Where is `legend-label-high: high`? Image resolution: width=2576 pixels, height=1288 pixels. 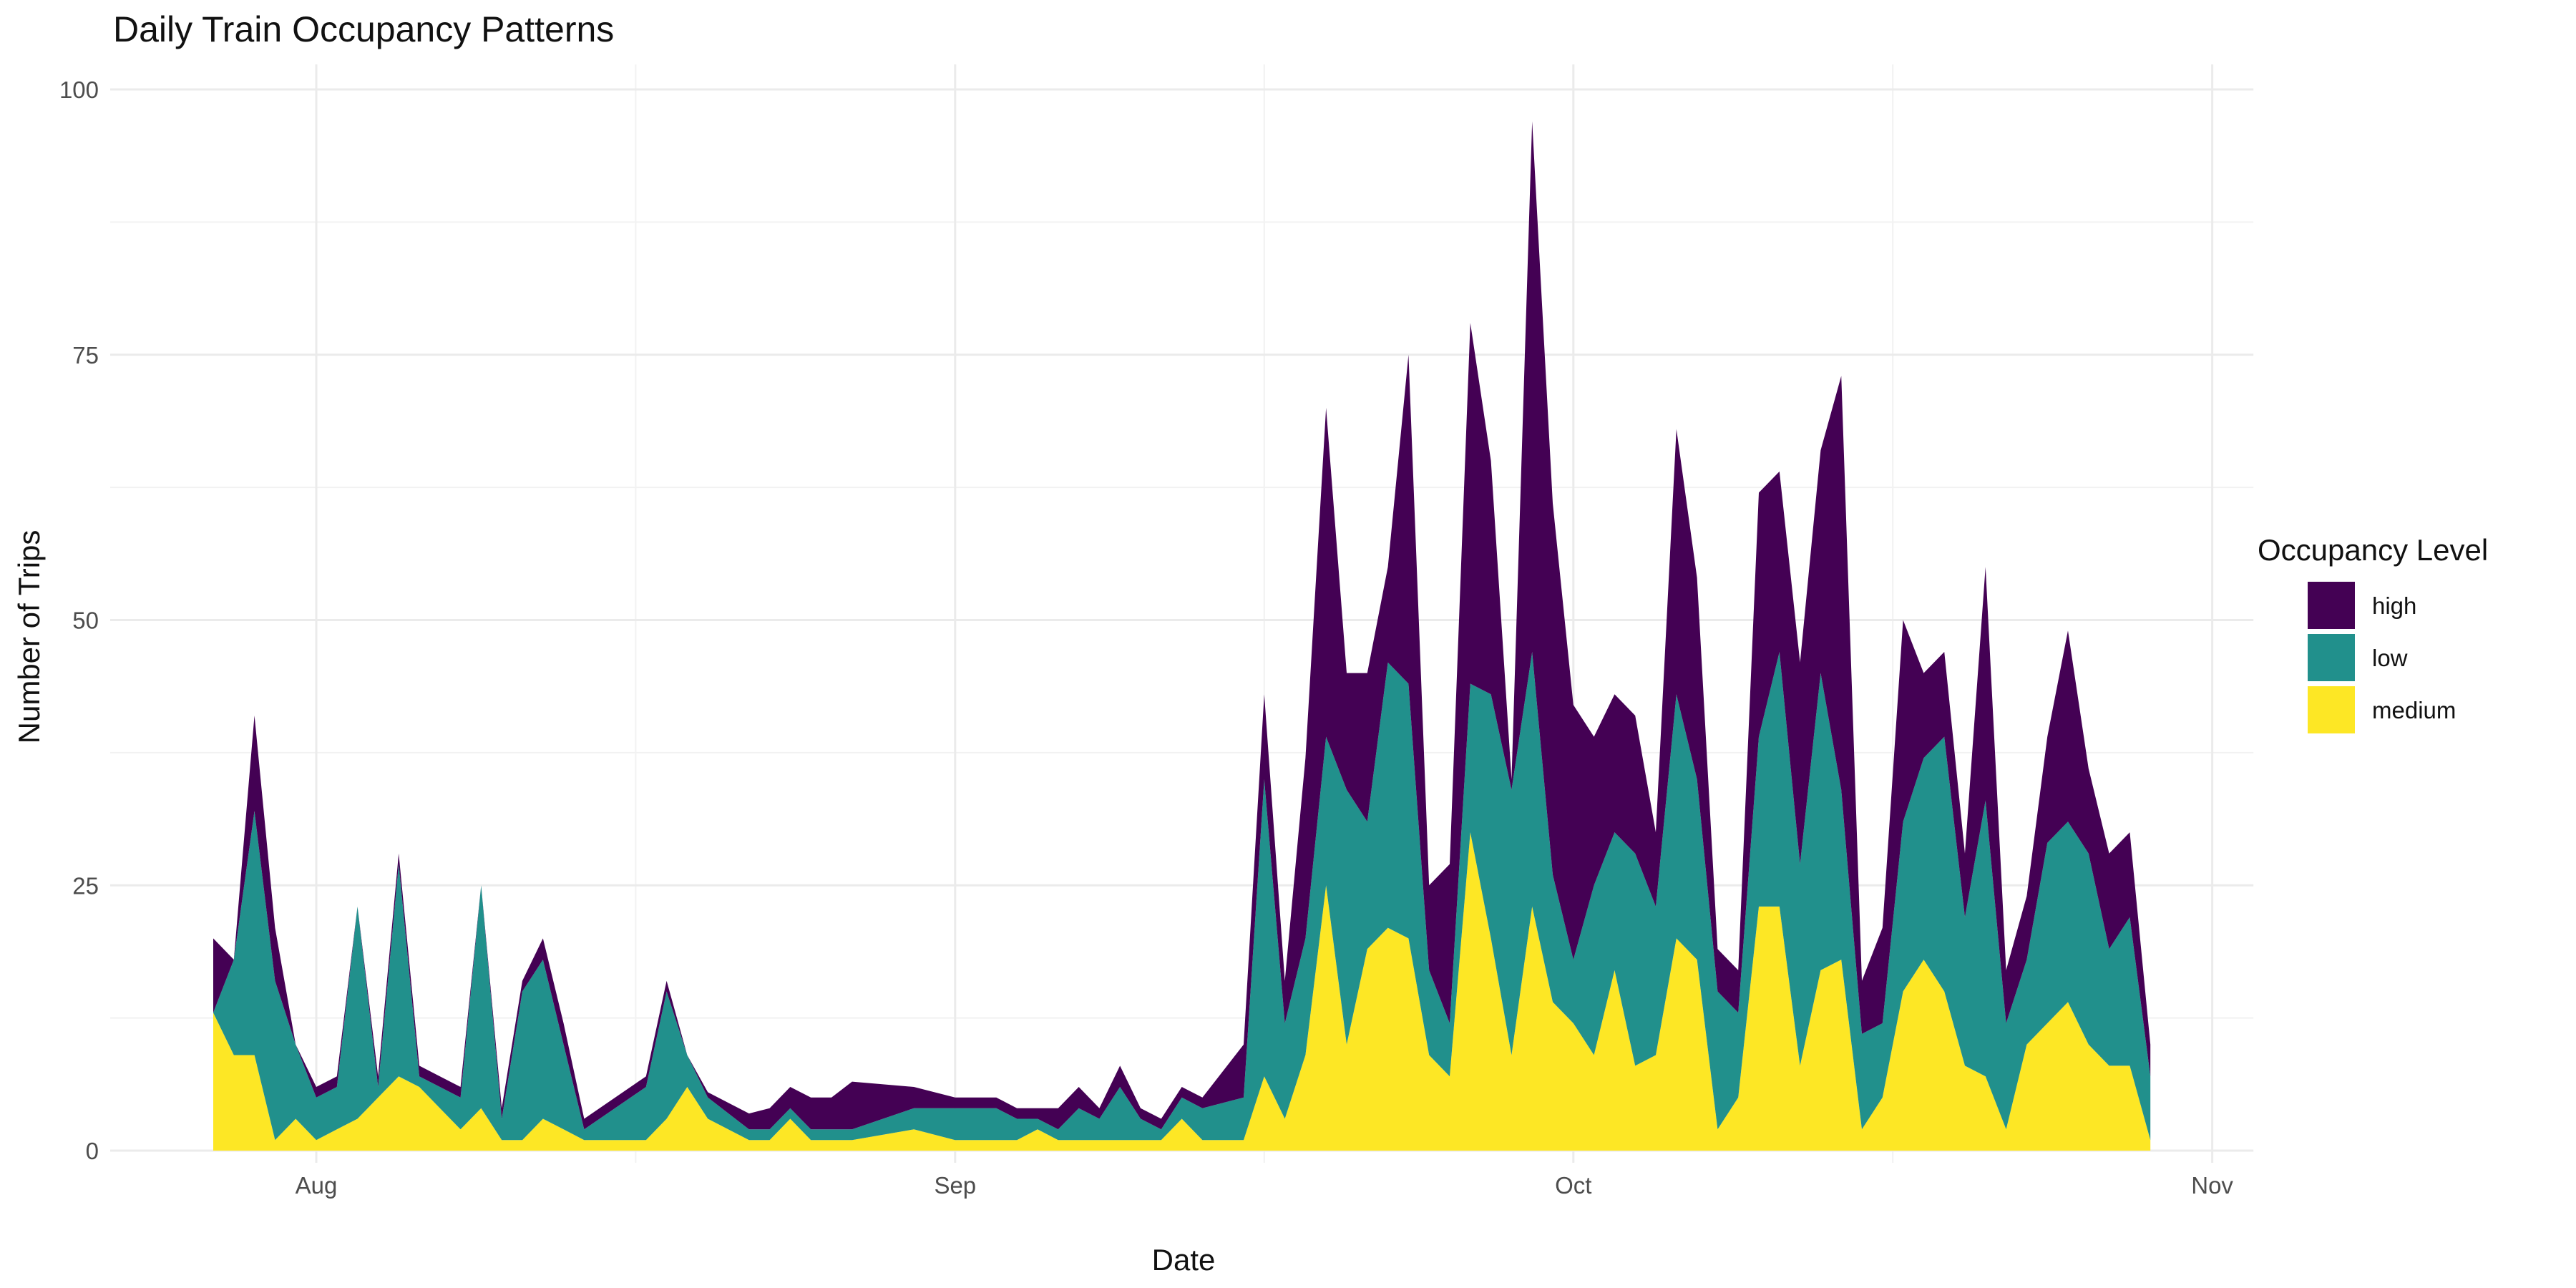
legend-label-high: high is located at coordinates (2394, 605).